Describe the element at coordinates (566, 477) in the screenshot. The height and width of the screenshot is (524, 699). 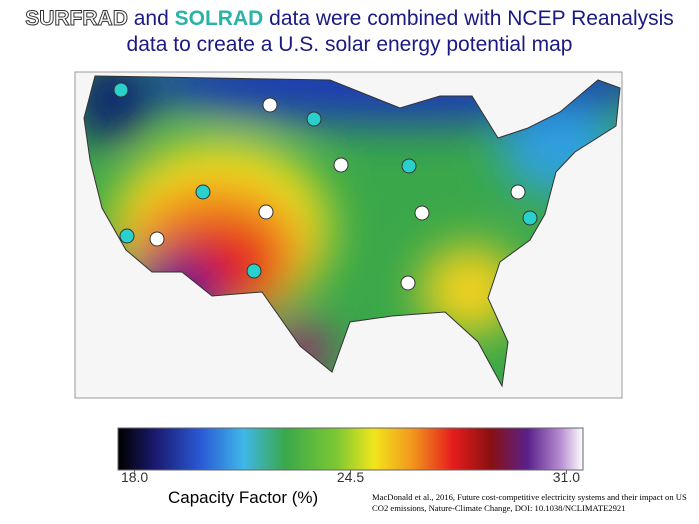
I see `colorbar-tick-label: 31.0` at that location.